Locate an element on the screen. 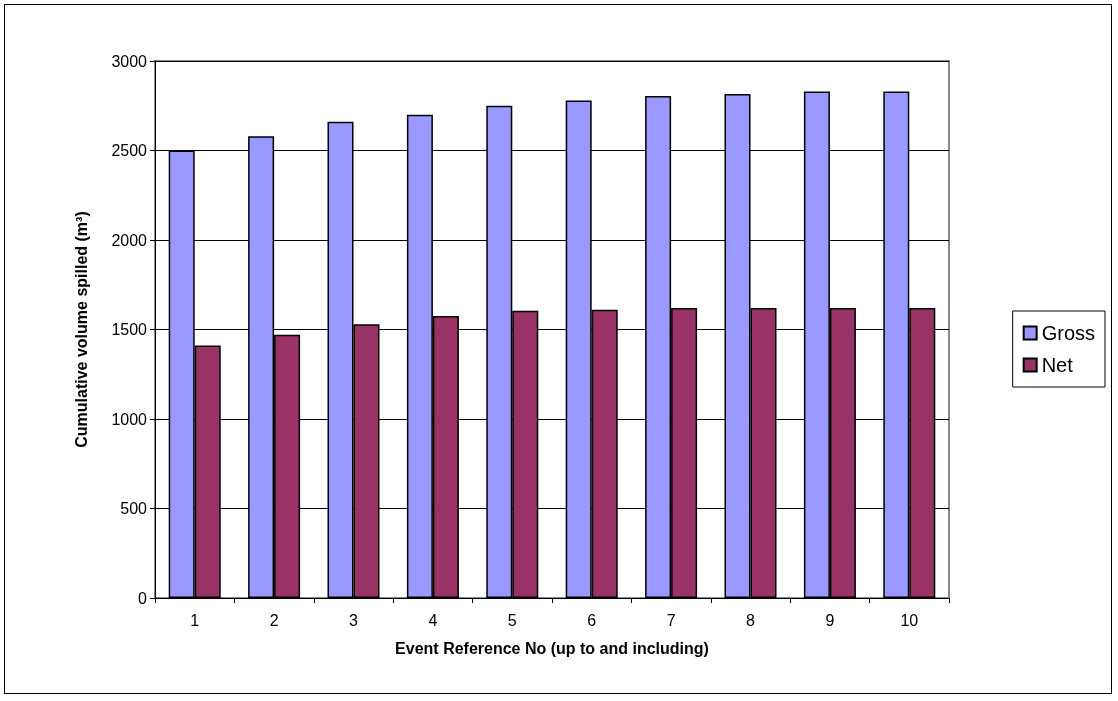 The height and width of the screenshot is (701, 1118). y-axis-title: Cumulative volume spilled (m³) is located at coordinates (81, 329).